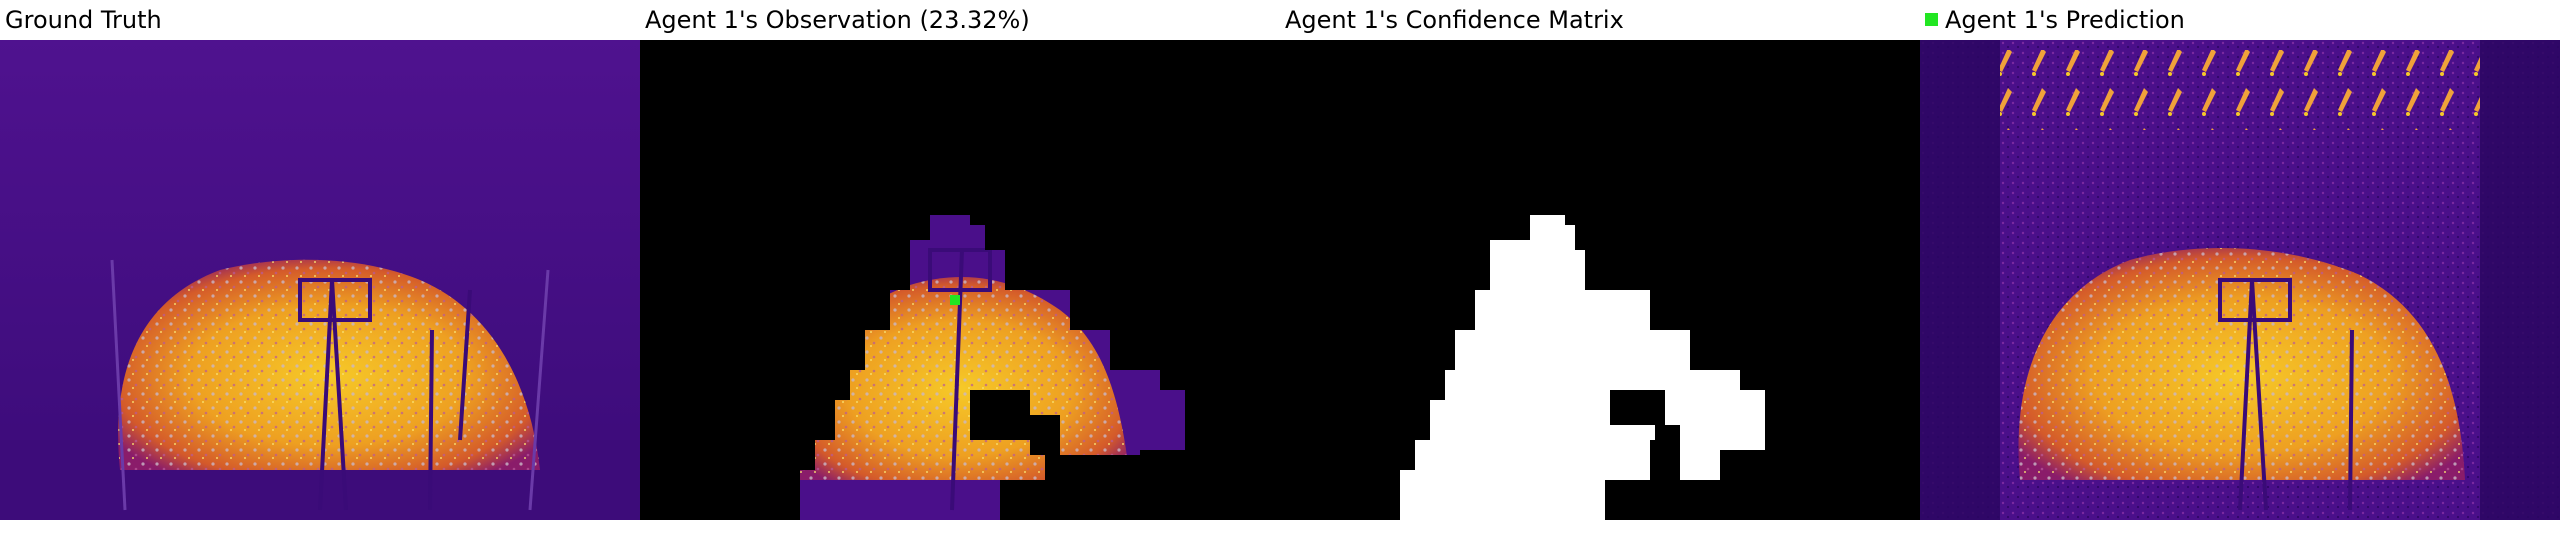 This screenshot has width=2560, height=560. I want to click on panel-title-confidence-matrix: Agent 1's Confidence Matrix, so click(1454, 20).